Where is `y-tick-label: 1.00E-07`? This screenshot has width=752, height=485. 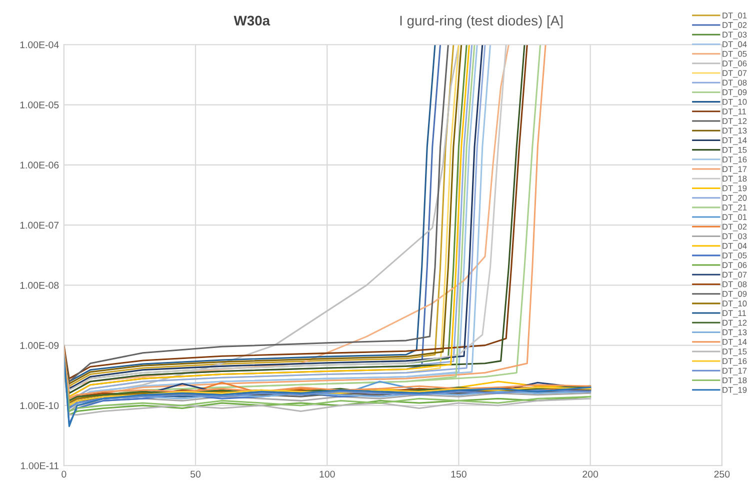
y-tick-label: 1.00E-07 is located at coordinates (39, 225).